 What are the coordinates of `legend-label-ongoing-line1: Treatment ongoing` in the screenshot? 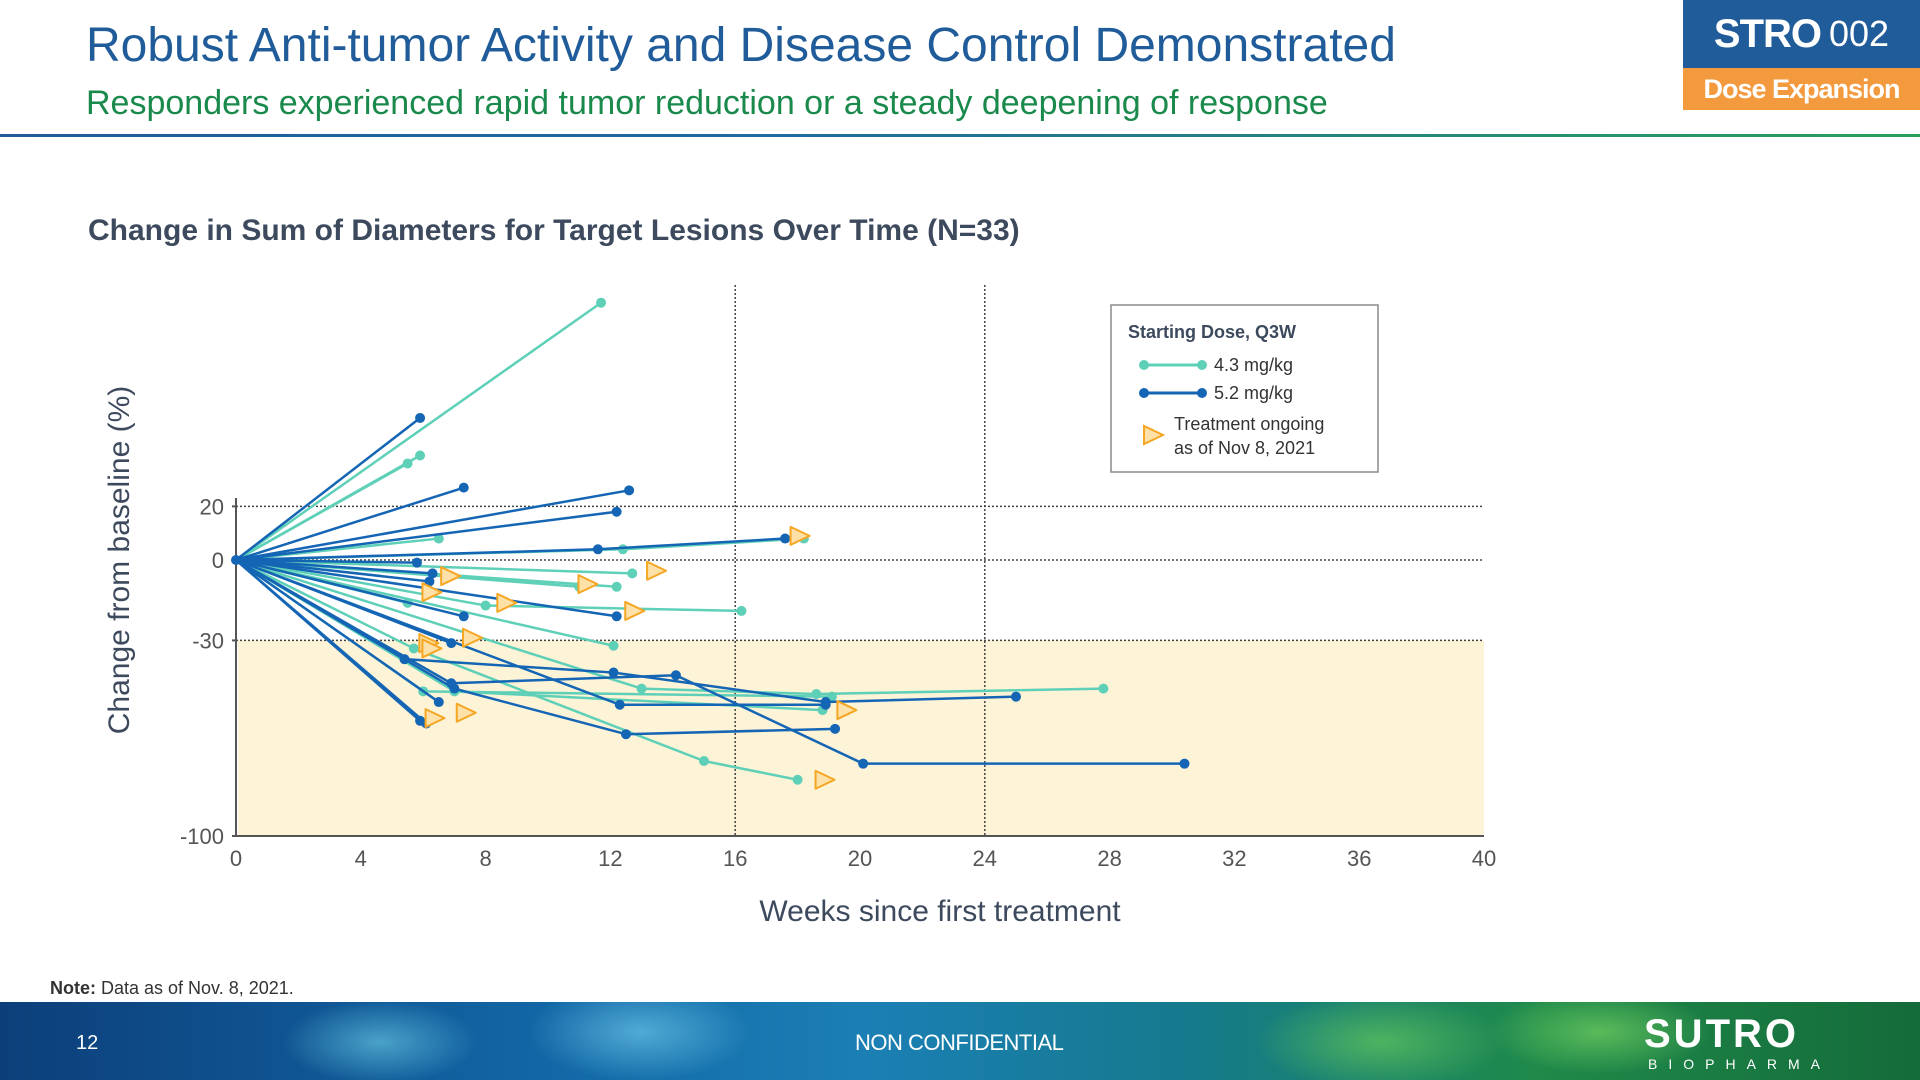 It's located at (1249, 424).